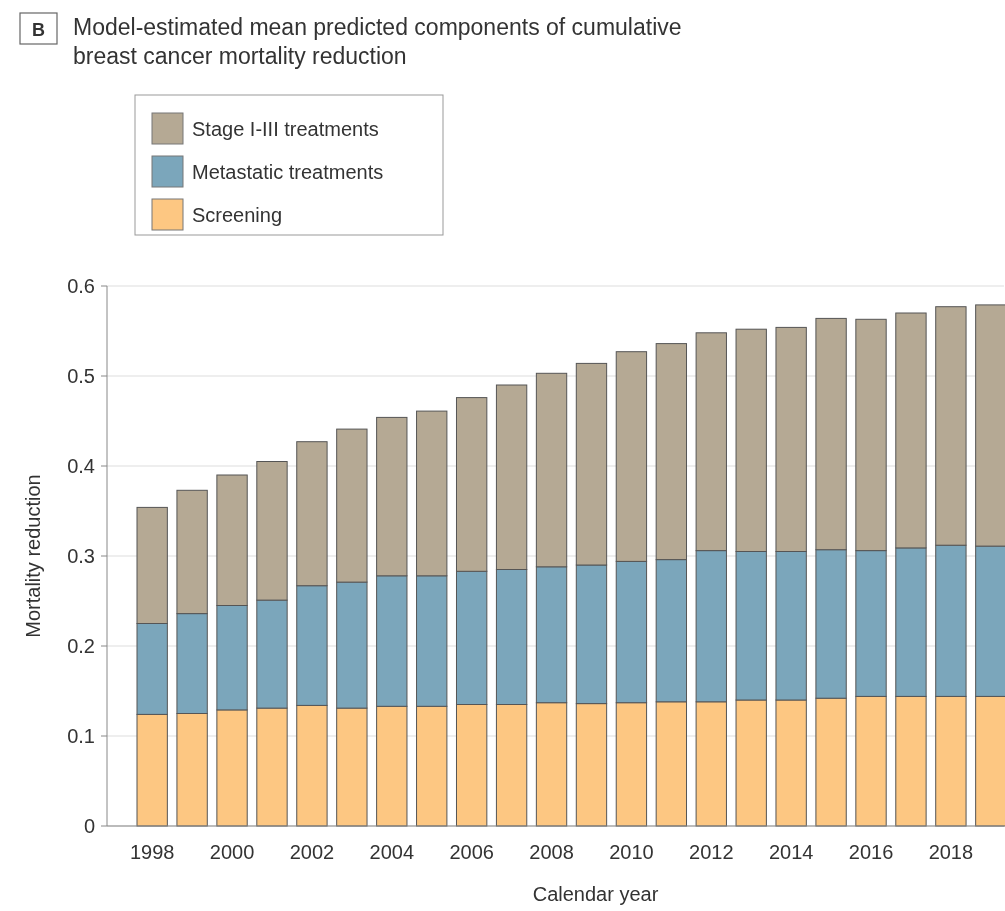 The width and height of the screenshot is (1005, 911). What do you see at coordinates (232, 852) in the screenshot?
I see `x-tick-label: 2000` at bounding box center [232, 852].